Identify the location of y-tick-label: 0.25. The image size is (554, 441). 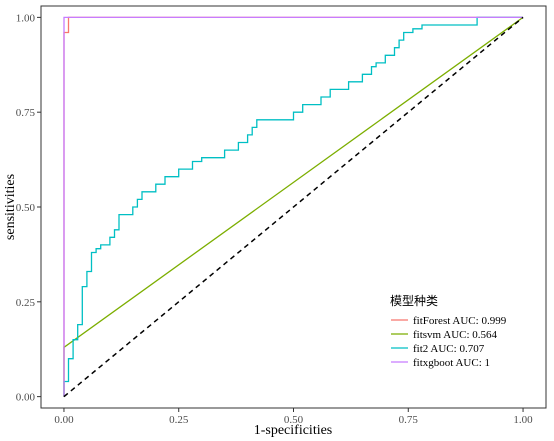
(26, 303).